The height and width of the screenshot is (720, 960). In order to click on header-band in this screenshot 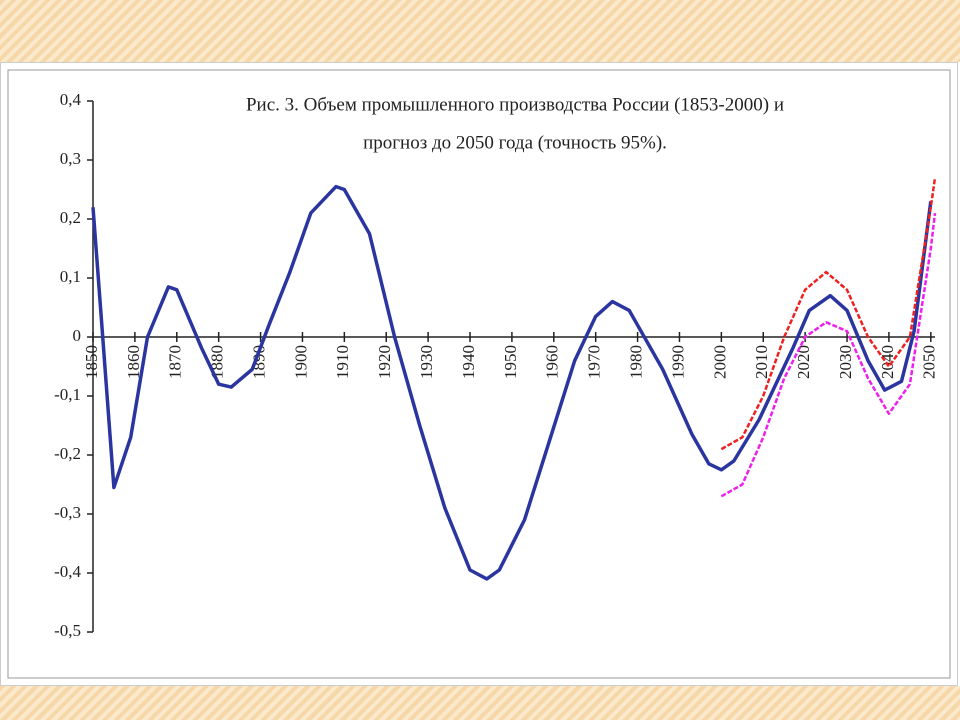, I will do `click(480, 32)`.